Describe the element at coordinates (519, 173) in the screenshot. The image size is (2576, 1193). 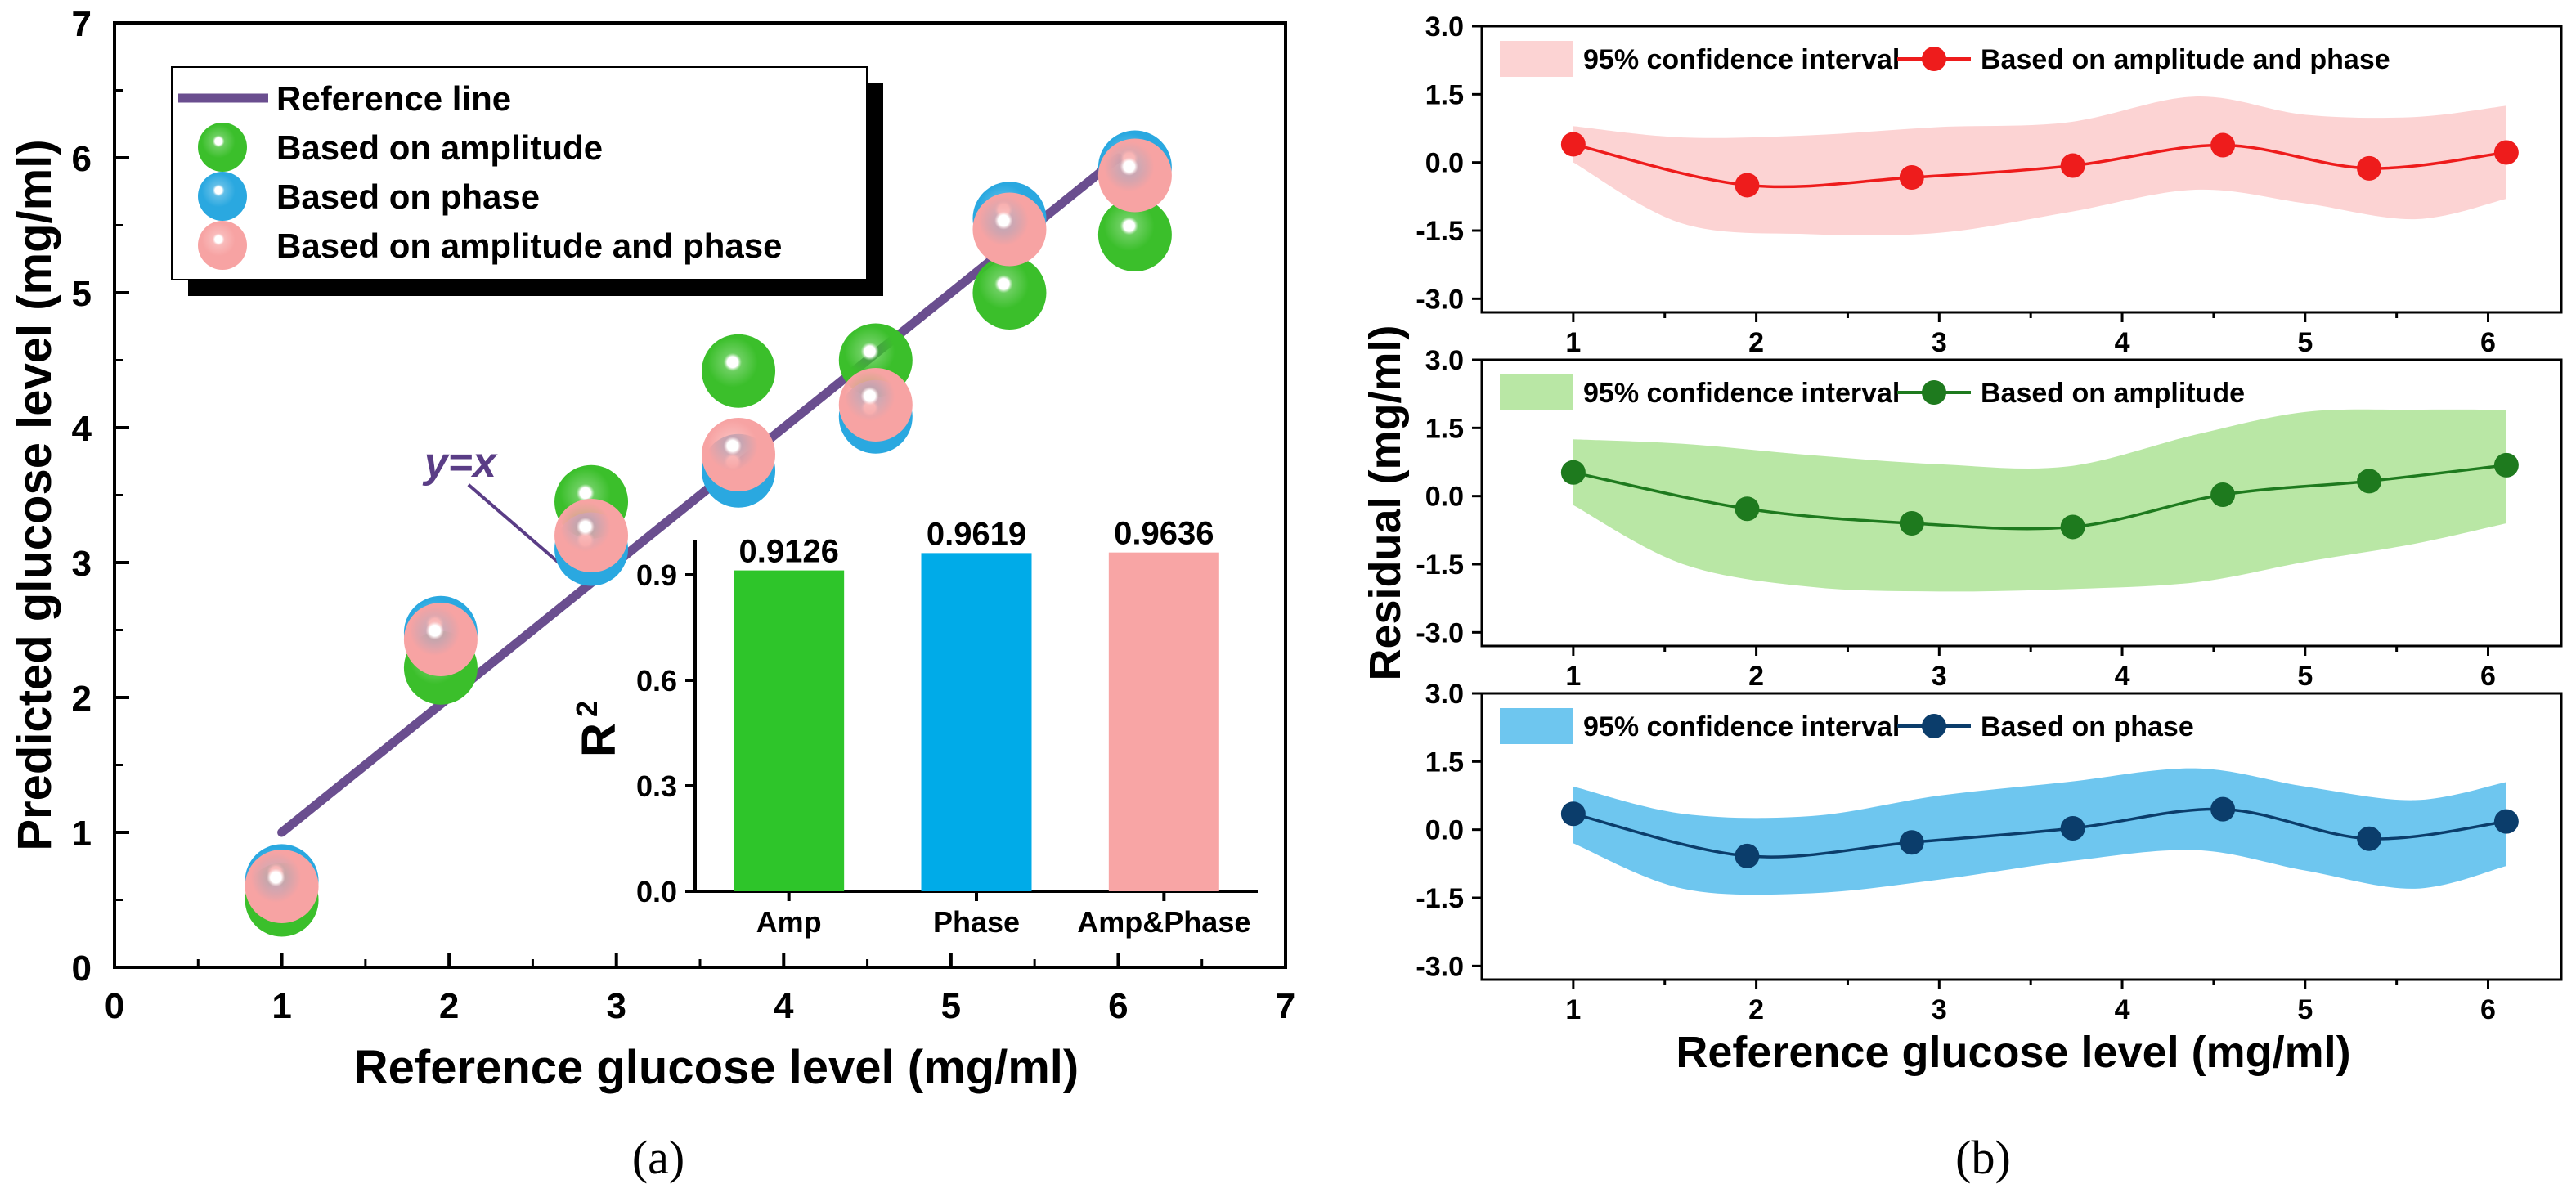
I see `legend-box` at that location.